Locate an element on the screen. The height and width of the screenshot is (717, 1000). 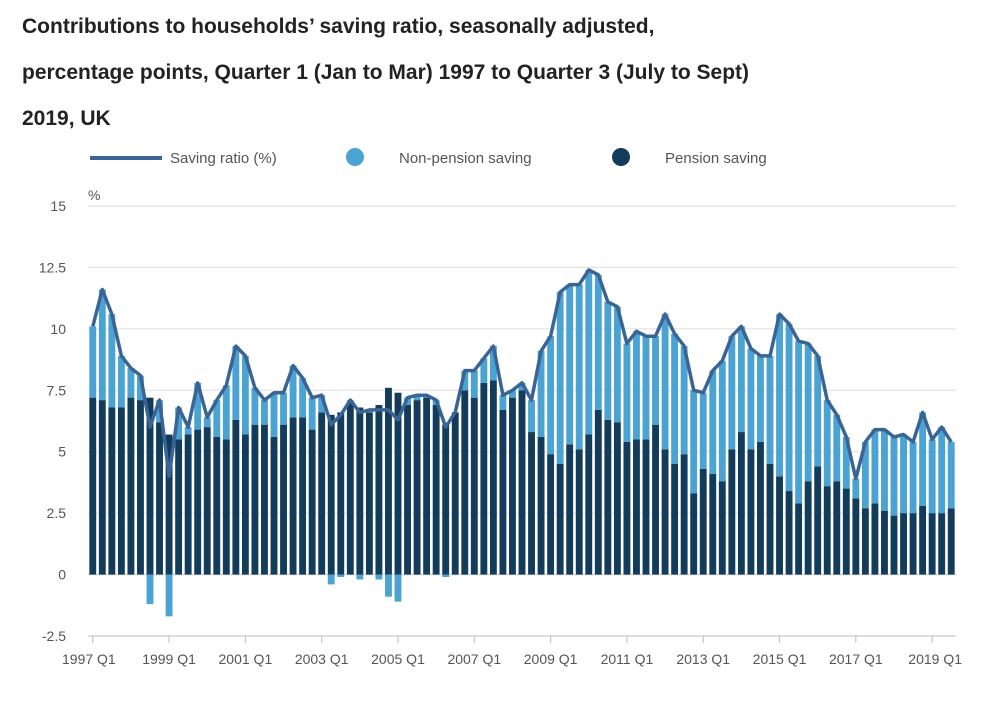
y-tick-label: 10 is located at coordinates (58, 329).